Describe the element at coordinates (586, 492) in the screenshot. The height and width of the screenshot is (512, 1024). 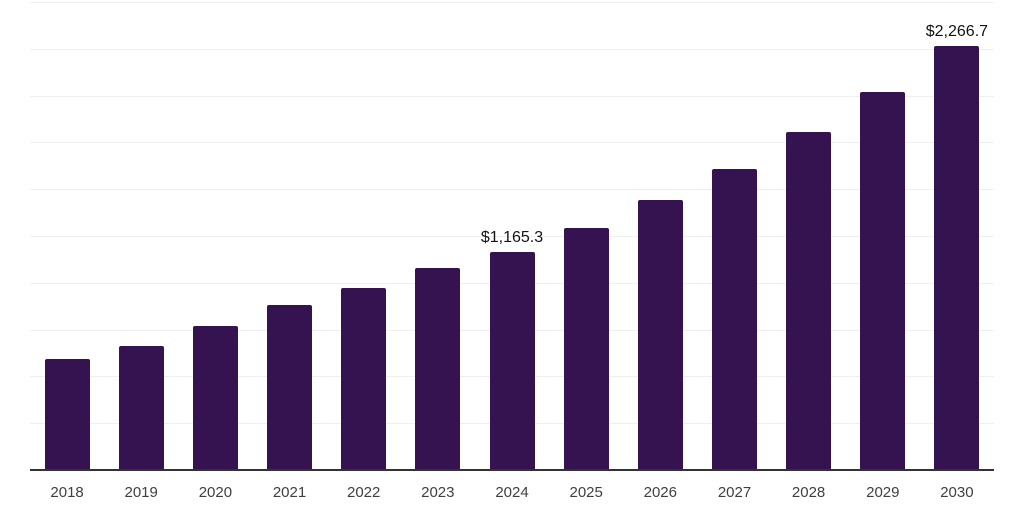
I see `x-tick-label-2025: 2025` at that location.